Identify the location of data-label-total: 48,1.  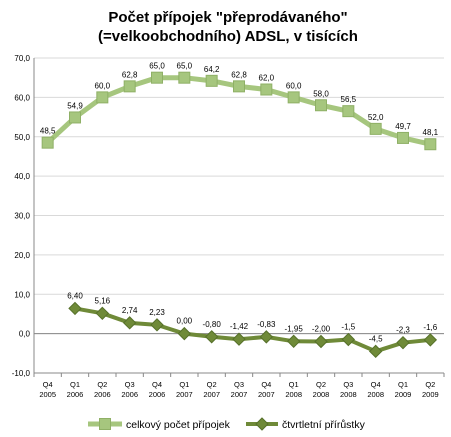
(431, 132).